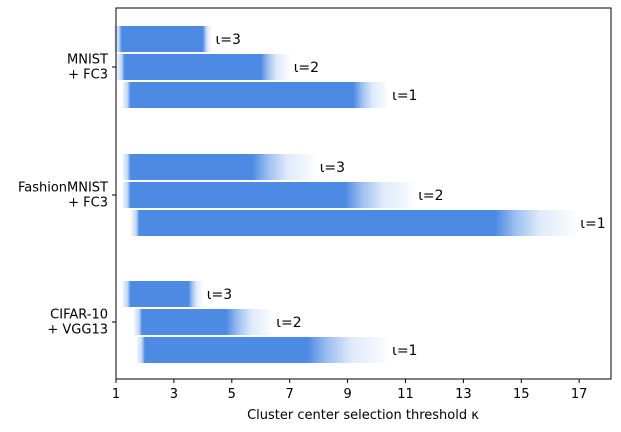  What do you see at coordinates (592, 224) in the screenshot?
I see `bar-label-1-2: ι=1` at bounding box center [592, 224].